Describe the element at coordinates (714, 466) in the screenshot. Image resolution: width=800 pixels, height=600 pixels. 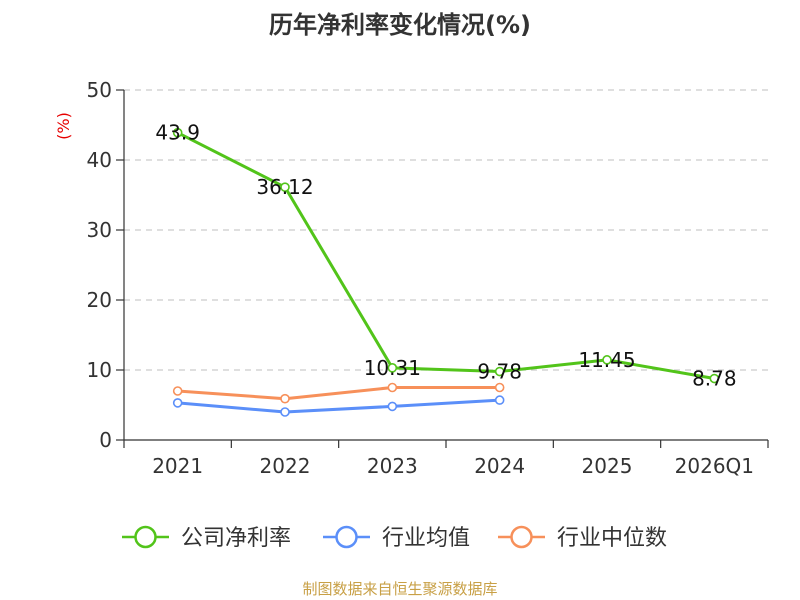
I see `x-tick-label: 2026Q1` at that location.